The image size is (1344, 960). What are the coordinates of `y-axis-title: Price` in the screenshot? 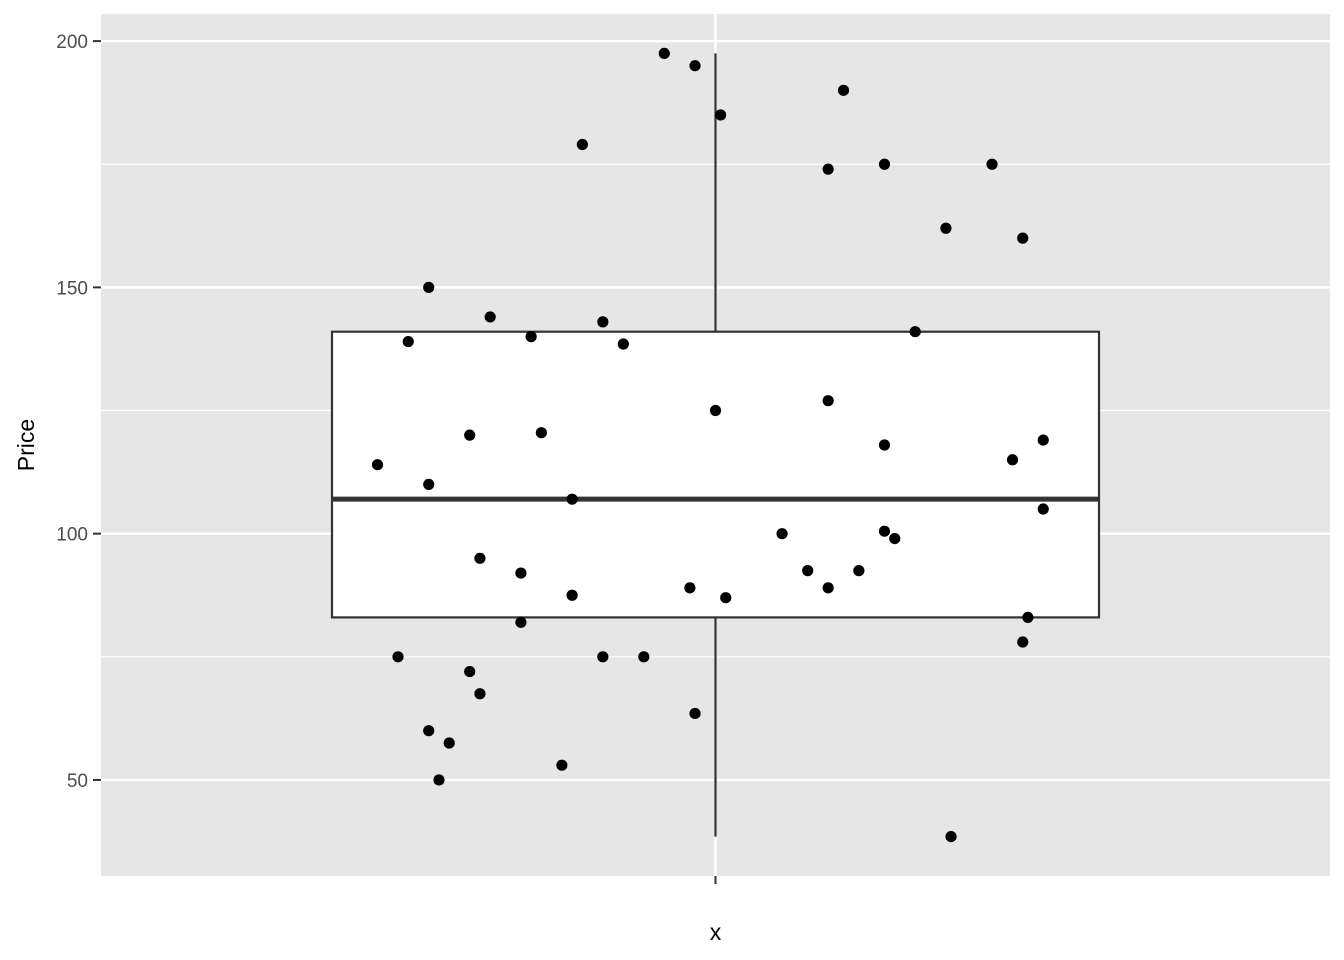 It's located at (26, 445).